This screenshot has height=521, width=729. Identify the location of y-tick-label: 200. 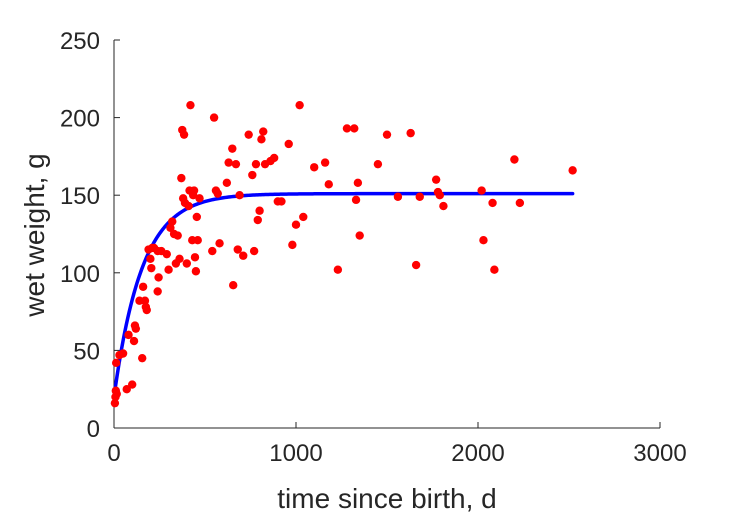
(80, 119).